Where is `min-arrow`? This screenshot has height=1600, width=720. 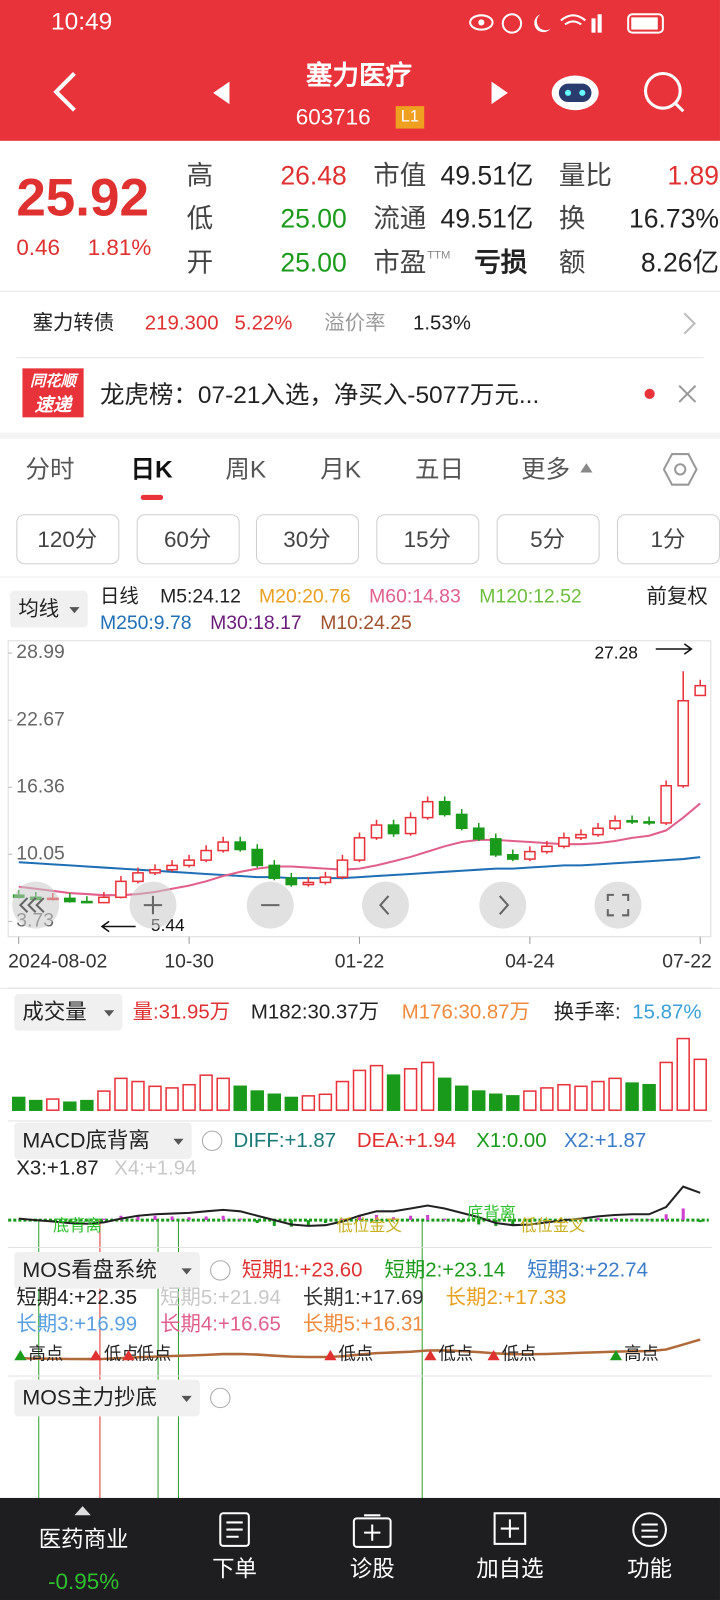 min-arrow is located at coordinates (118, 926).